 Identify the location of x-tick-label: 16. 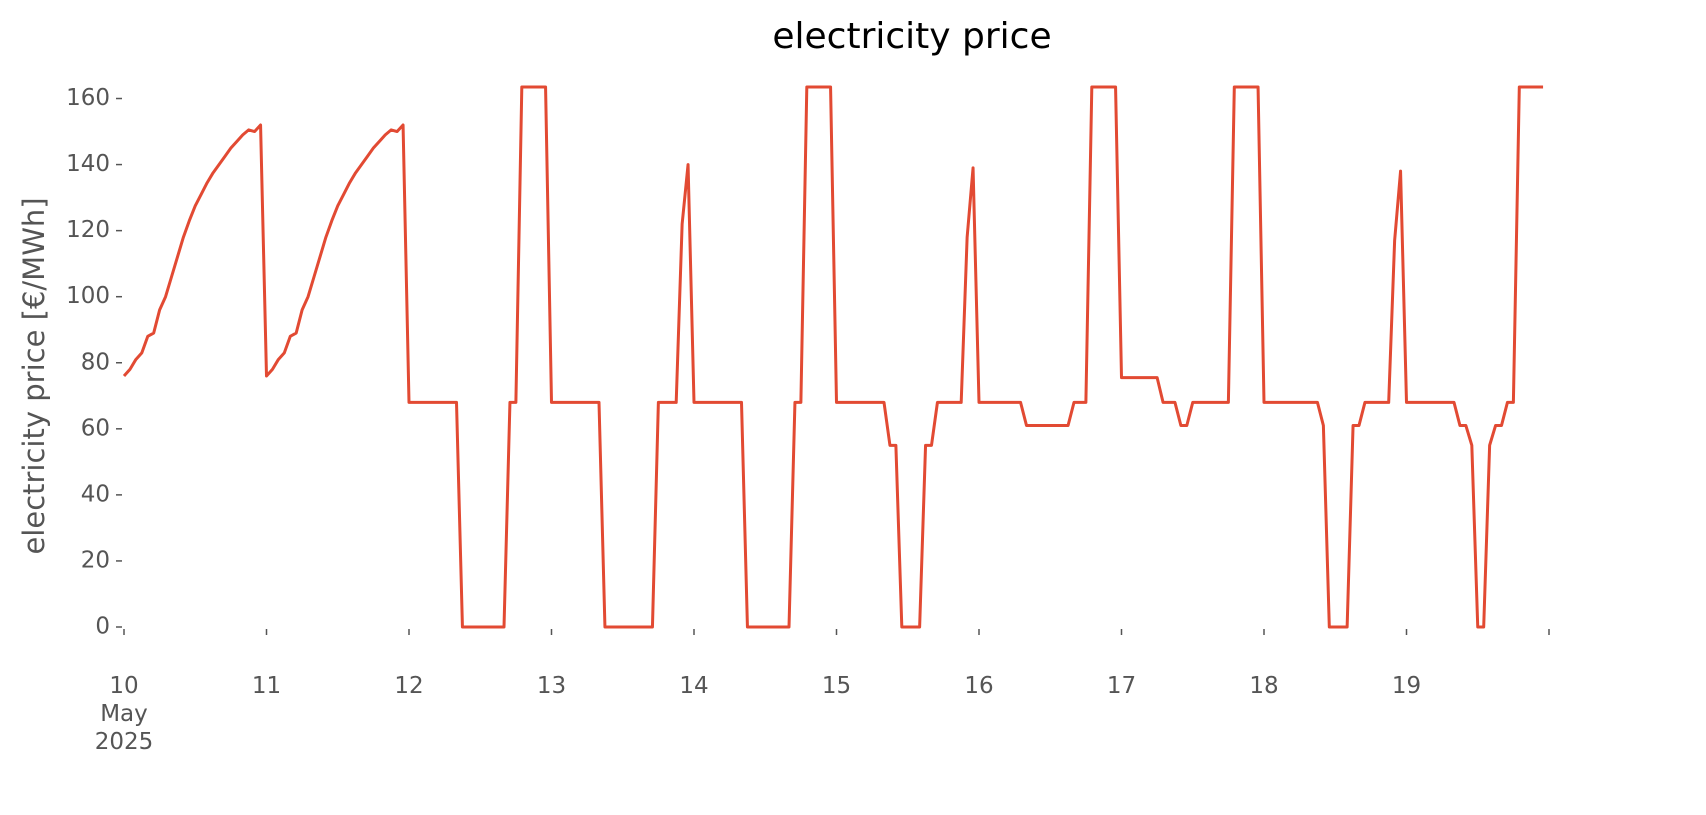
(979, 686).